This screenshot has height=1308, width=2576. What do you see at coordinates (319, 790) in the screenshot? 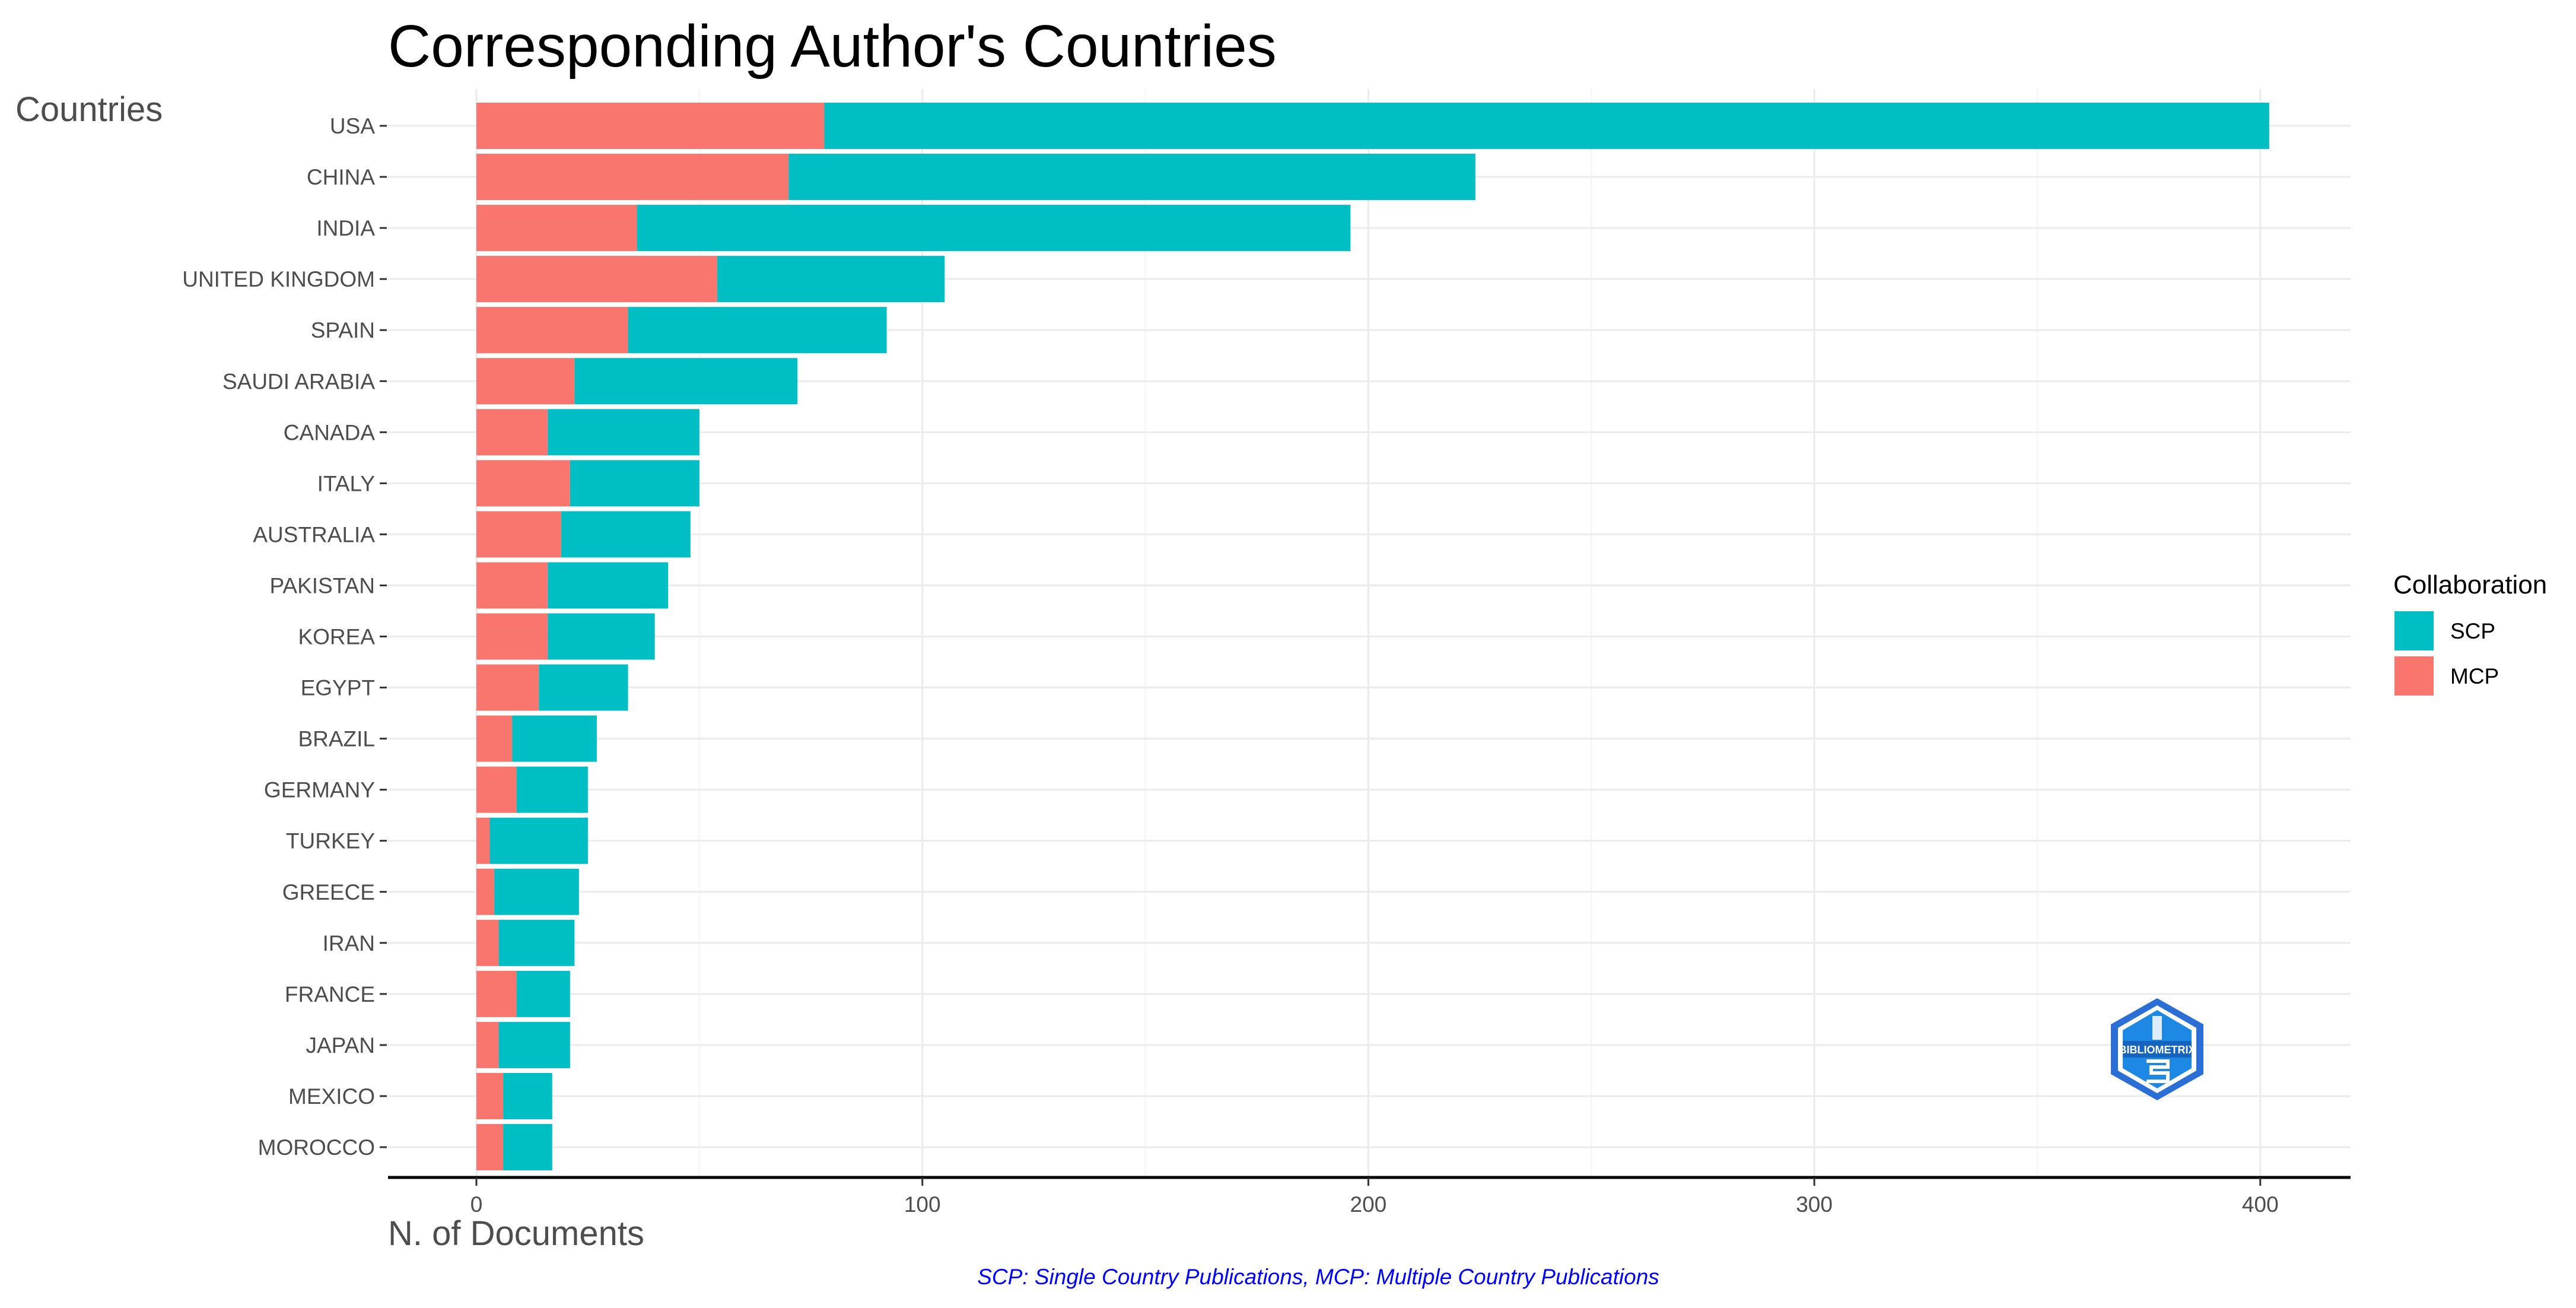
I see `y-tick-label: GERMANY` at bounding box center [319, 790].